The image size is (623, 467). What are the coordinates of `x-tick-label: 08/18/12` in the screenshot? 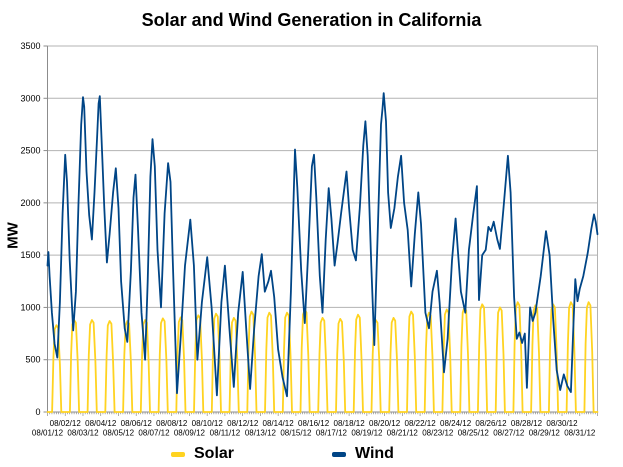 It's located at (350, 423).